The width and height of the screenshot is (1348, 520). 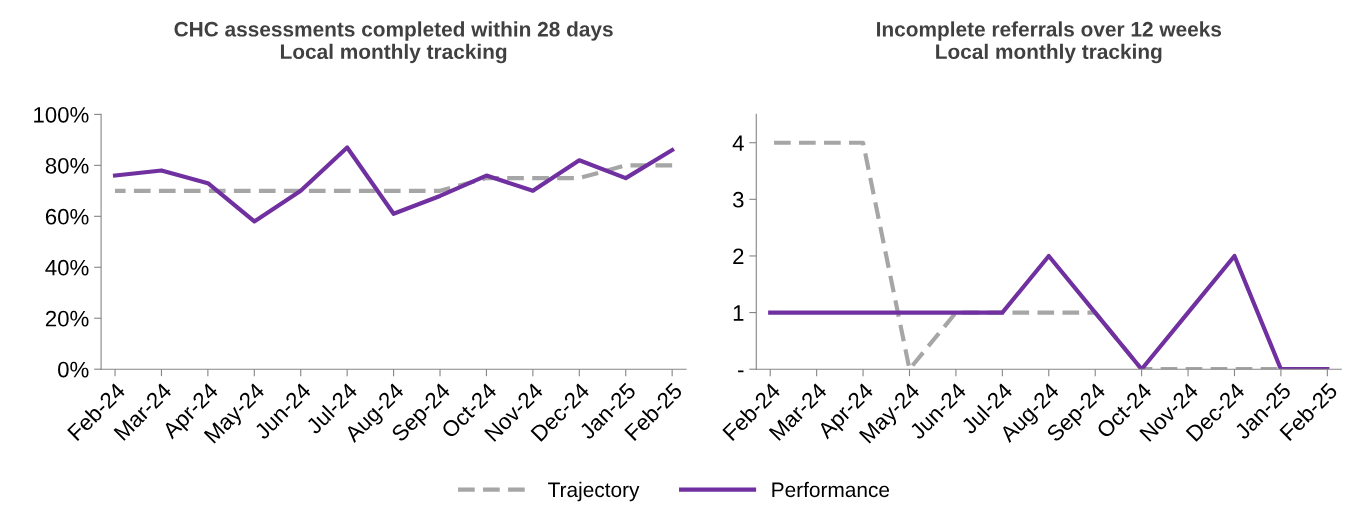 I want to click on y-tick-label: 0%, so click(x=73, y=369).